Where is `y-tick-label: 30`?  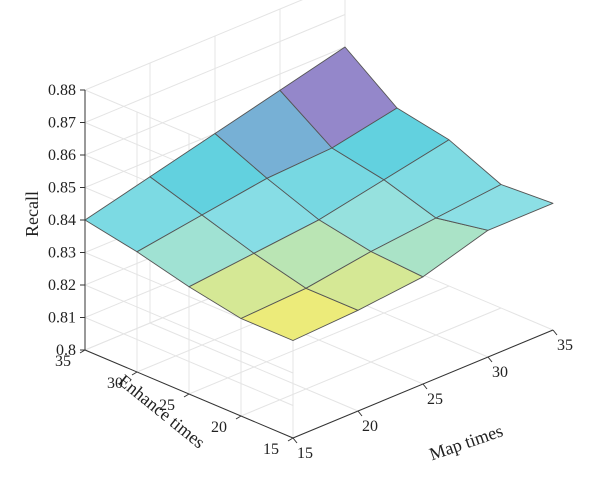
y-tick-label: 30 is located at coordinates (115, 383).